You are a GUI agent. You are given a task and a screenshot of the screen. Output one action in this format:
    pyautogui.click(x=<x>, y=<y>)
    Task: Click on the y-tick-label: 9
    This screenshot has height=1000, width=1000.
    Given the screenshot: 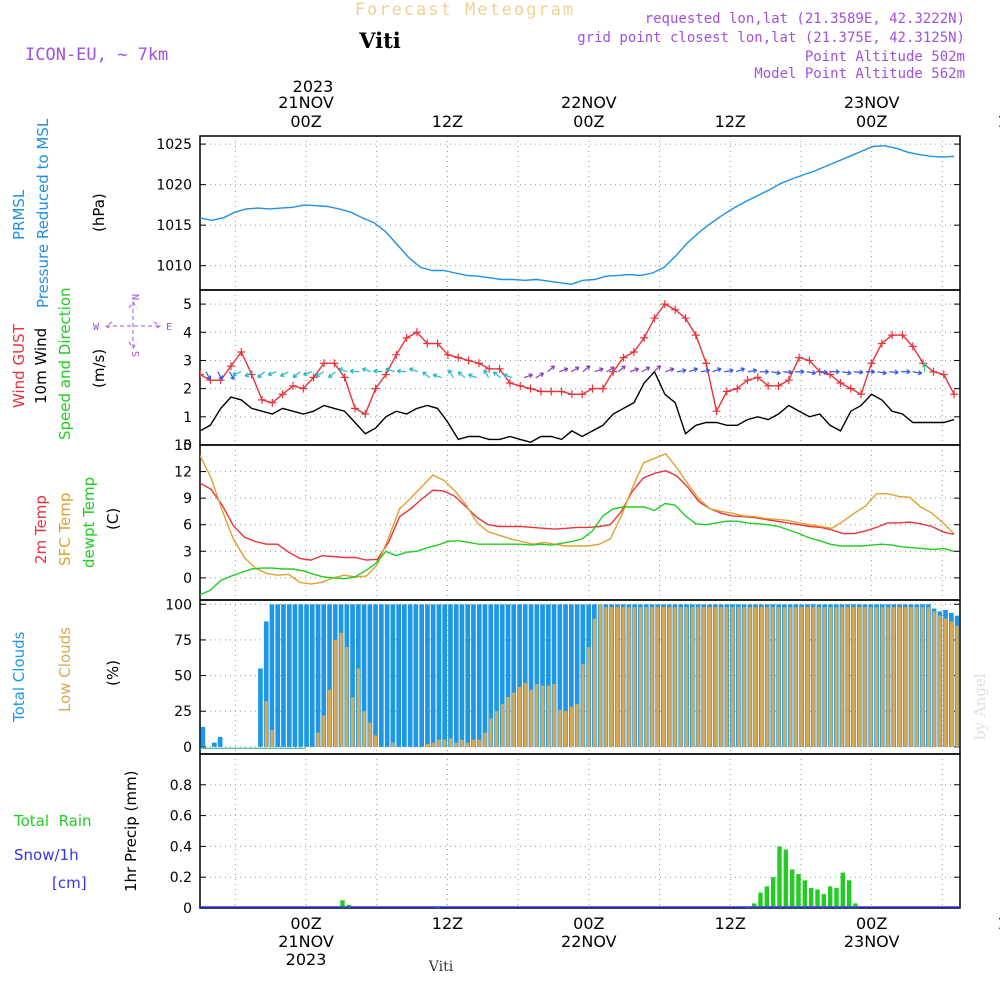 What is the action you would take?
    pyautogui.click(x=187, y=499)
    